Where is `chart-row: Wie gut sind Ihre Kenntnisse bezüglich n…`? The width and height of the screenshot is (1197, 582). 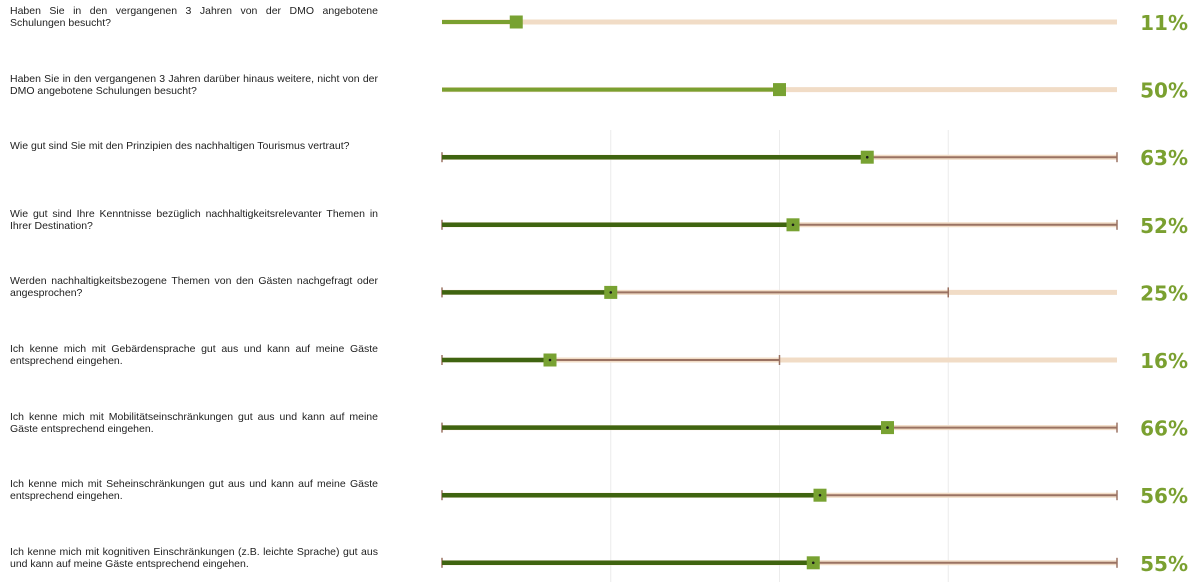
chart-row: Wie gut sind Ihre Kenntnisse bezüglich n… is located at coordinates (599, 222).